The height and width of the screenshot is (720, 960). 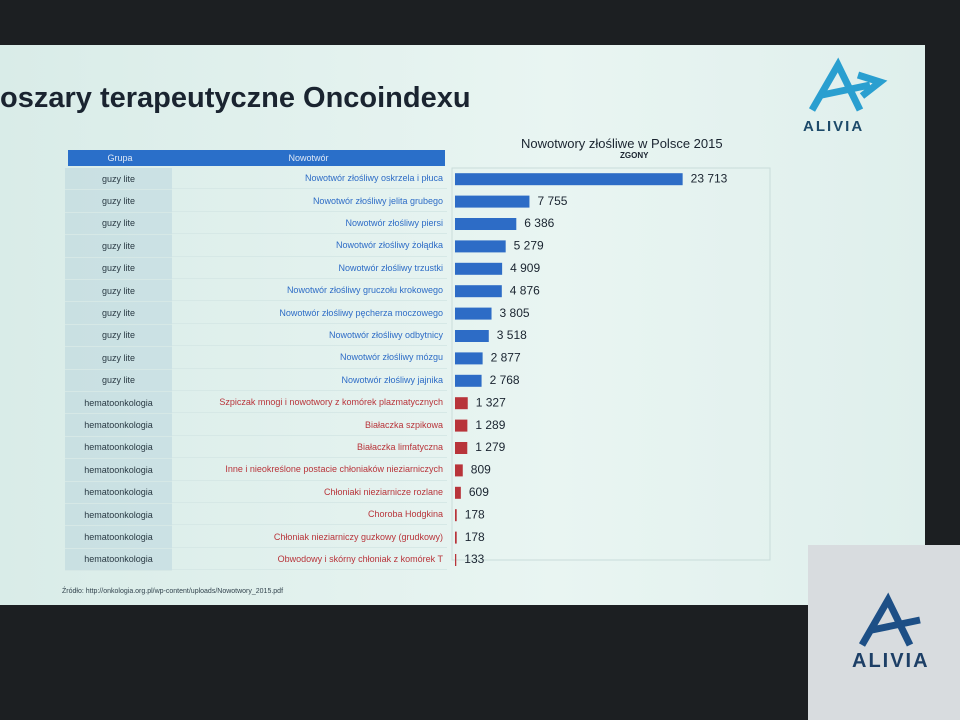 What do you see at coordinates (479, 492) in the screenshot?
I see `value-label: 609` at bounding box center [479, 492].